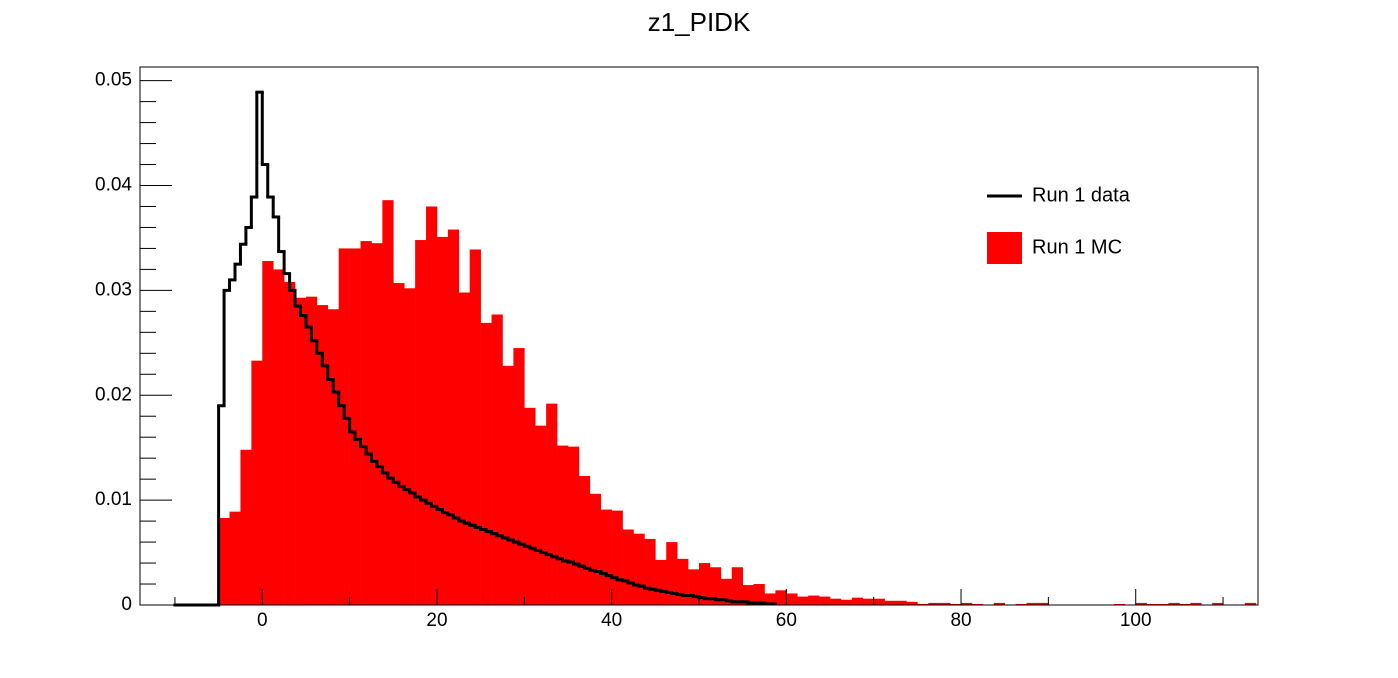  What do you see at coordinates (611, 620) in the screenshot?
I see `x-tick-label: 40` at bounding box center [611, 620].